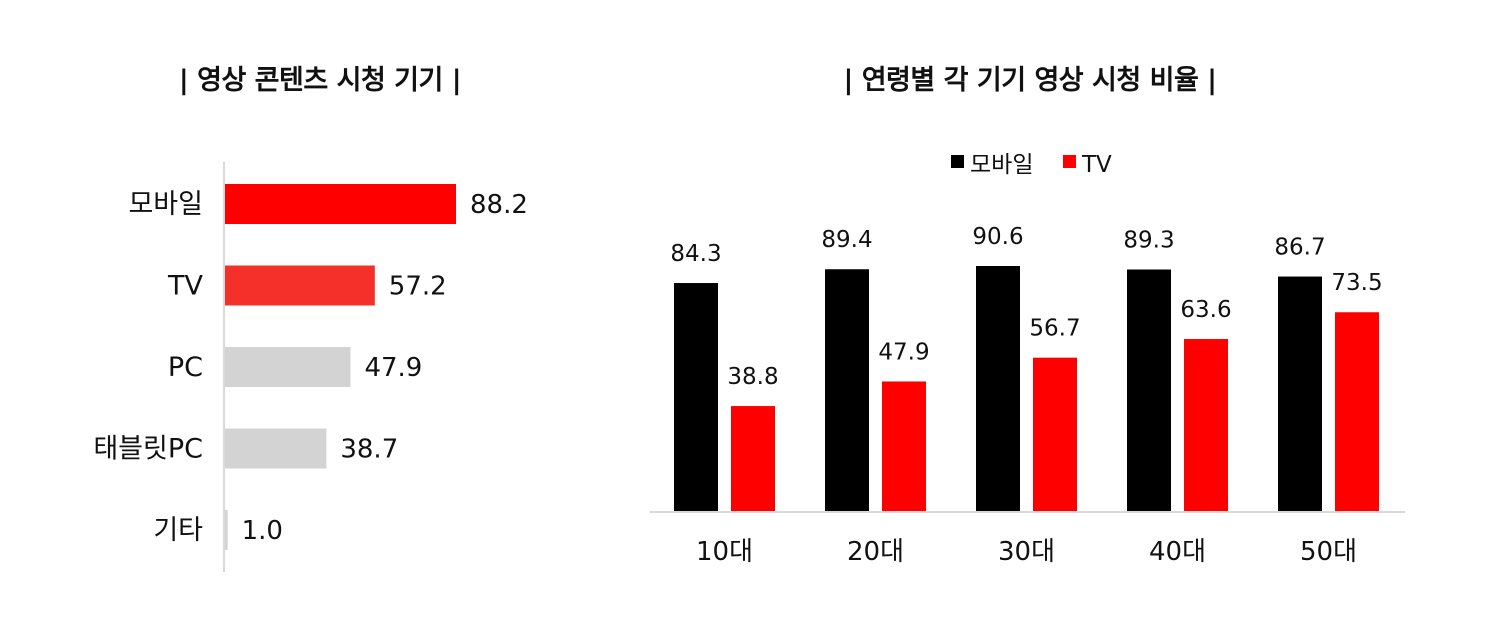 This screenshot has width=1498, height=627. What do you see at coordinates (1299, 248) in the screenshot?
I see `data-label: 86.7` at bounding box center [1299, 248].